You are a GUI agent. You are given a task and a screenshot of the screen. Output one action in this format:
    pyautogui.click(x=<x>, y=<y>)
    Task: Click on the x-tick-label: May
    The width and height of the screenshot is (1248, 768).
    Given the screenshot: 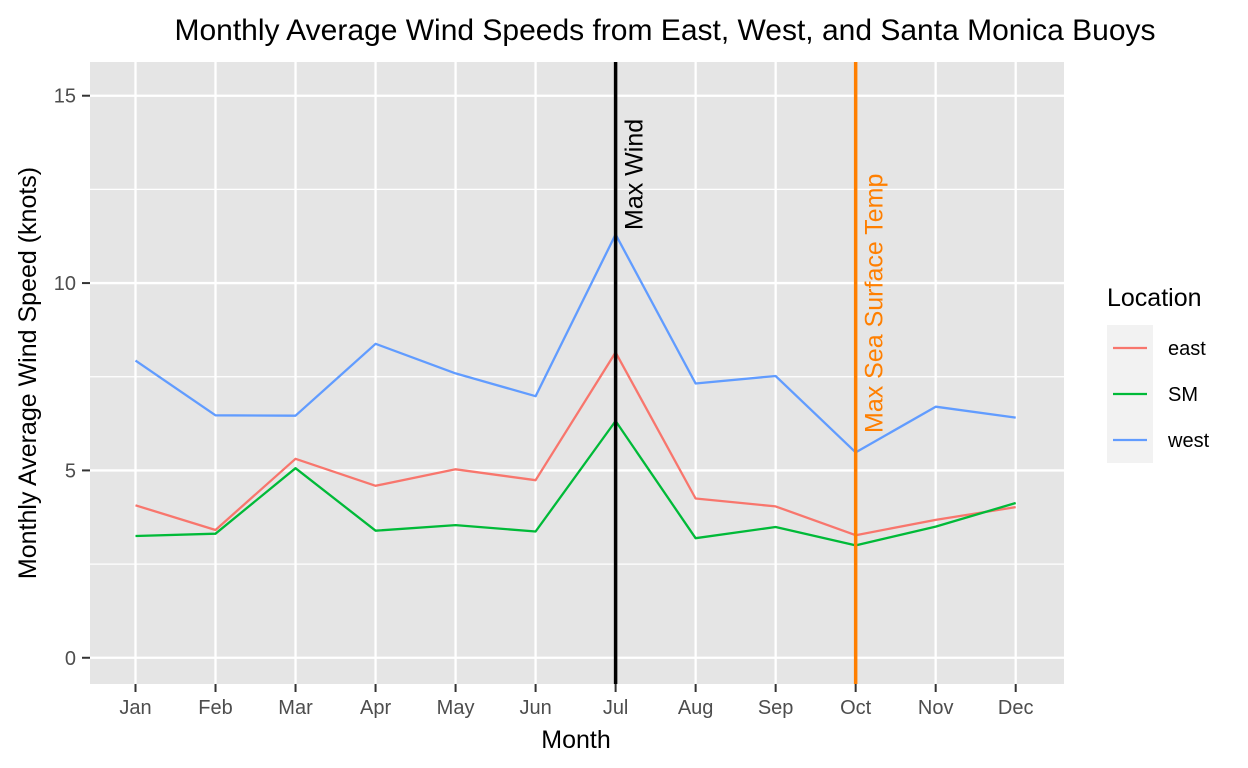 What is the action you would take?
    pyautogui.click(x=456, y=708)
    